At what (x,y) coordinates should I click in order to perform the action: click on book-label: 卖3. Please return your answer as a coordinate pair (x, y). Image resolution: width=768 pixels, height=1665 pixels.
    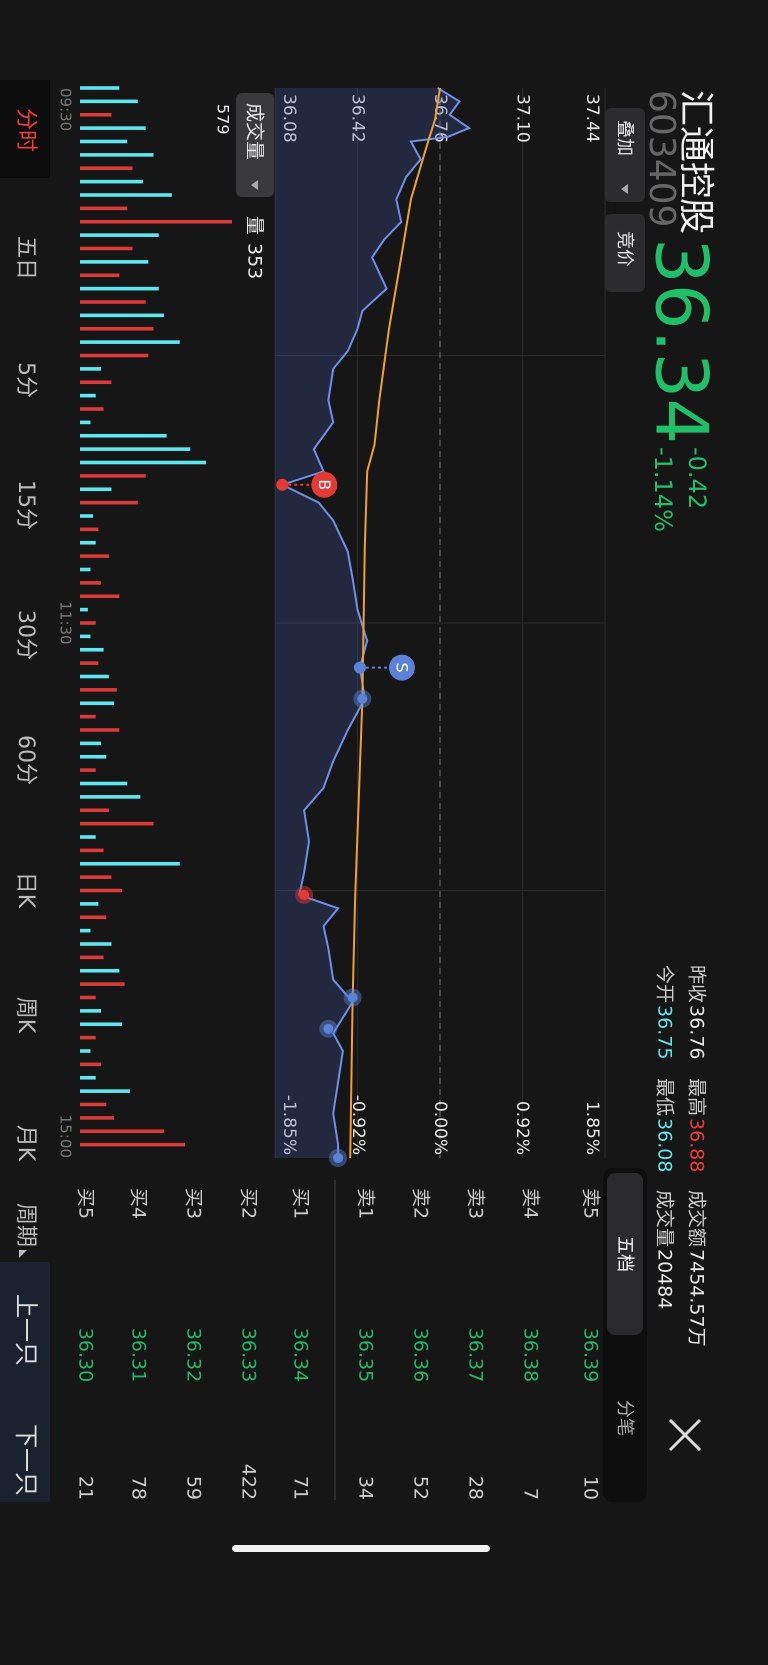
    Looking at the image, I should click on (476, 1203).